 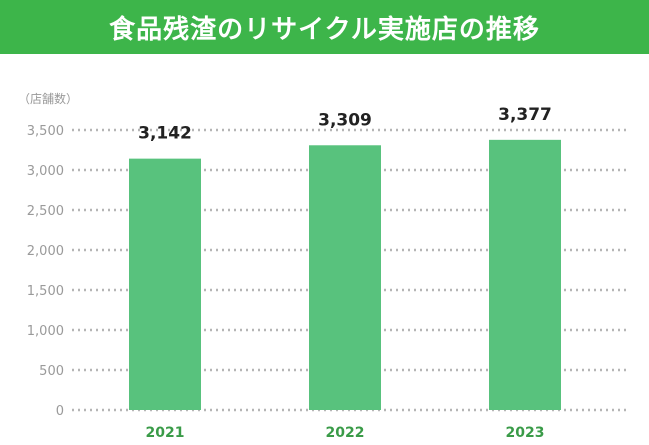 I want to click on y-tick-label: 500, so click(x=51, y=371).